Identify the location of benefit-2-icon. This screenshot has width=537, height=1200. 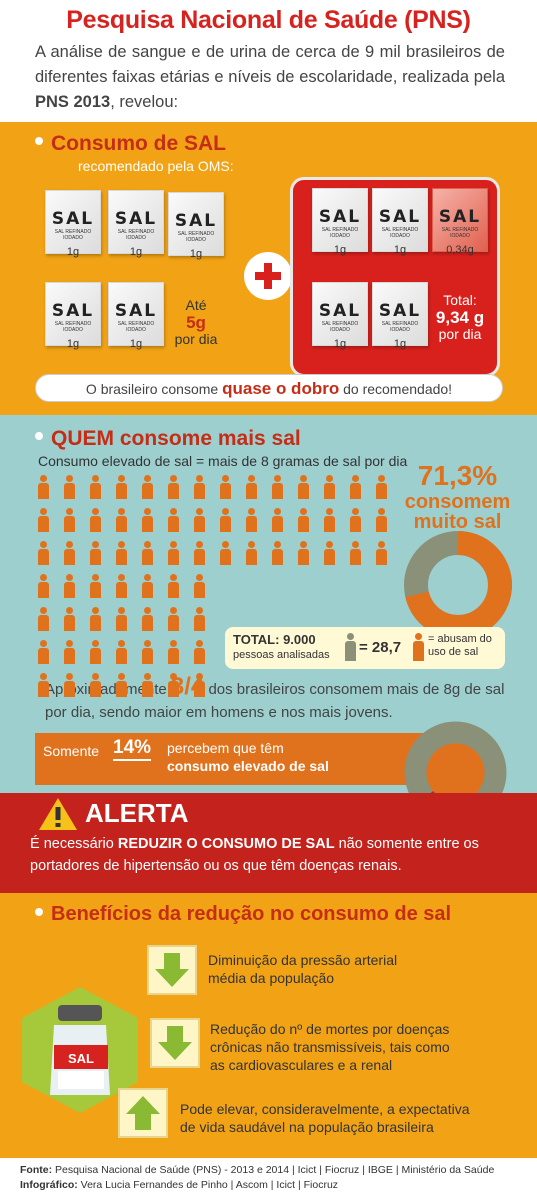
(175, 1043).